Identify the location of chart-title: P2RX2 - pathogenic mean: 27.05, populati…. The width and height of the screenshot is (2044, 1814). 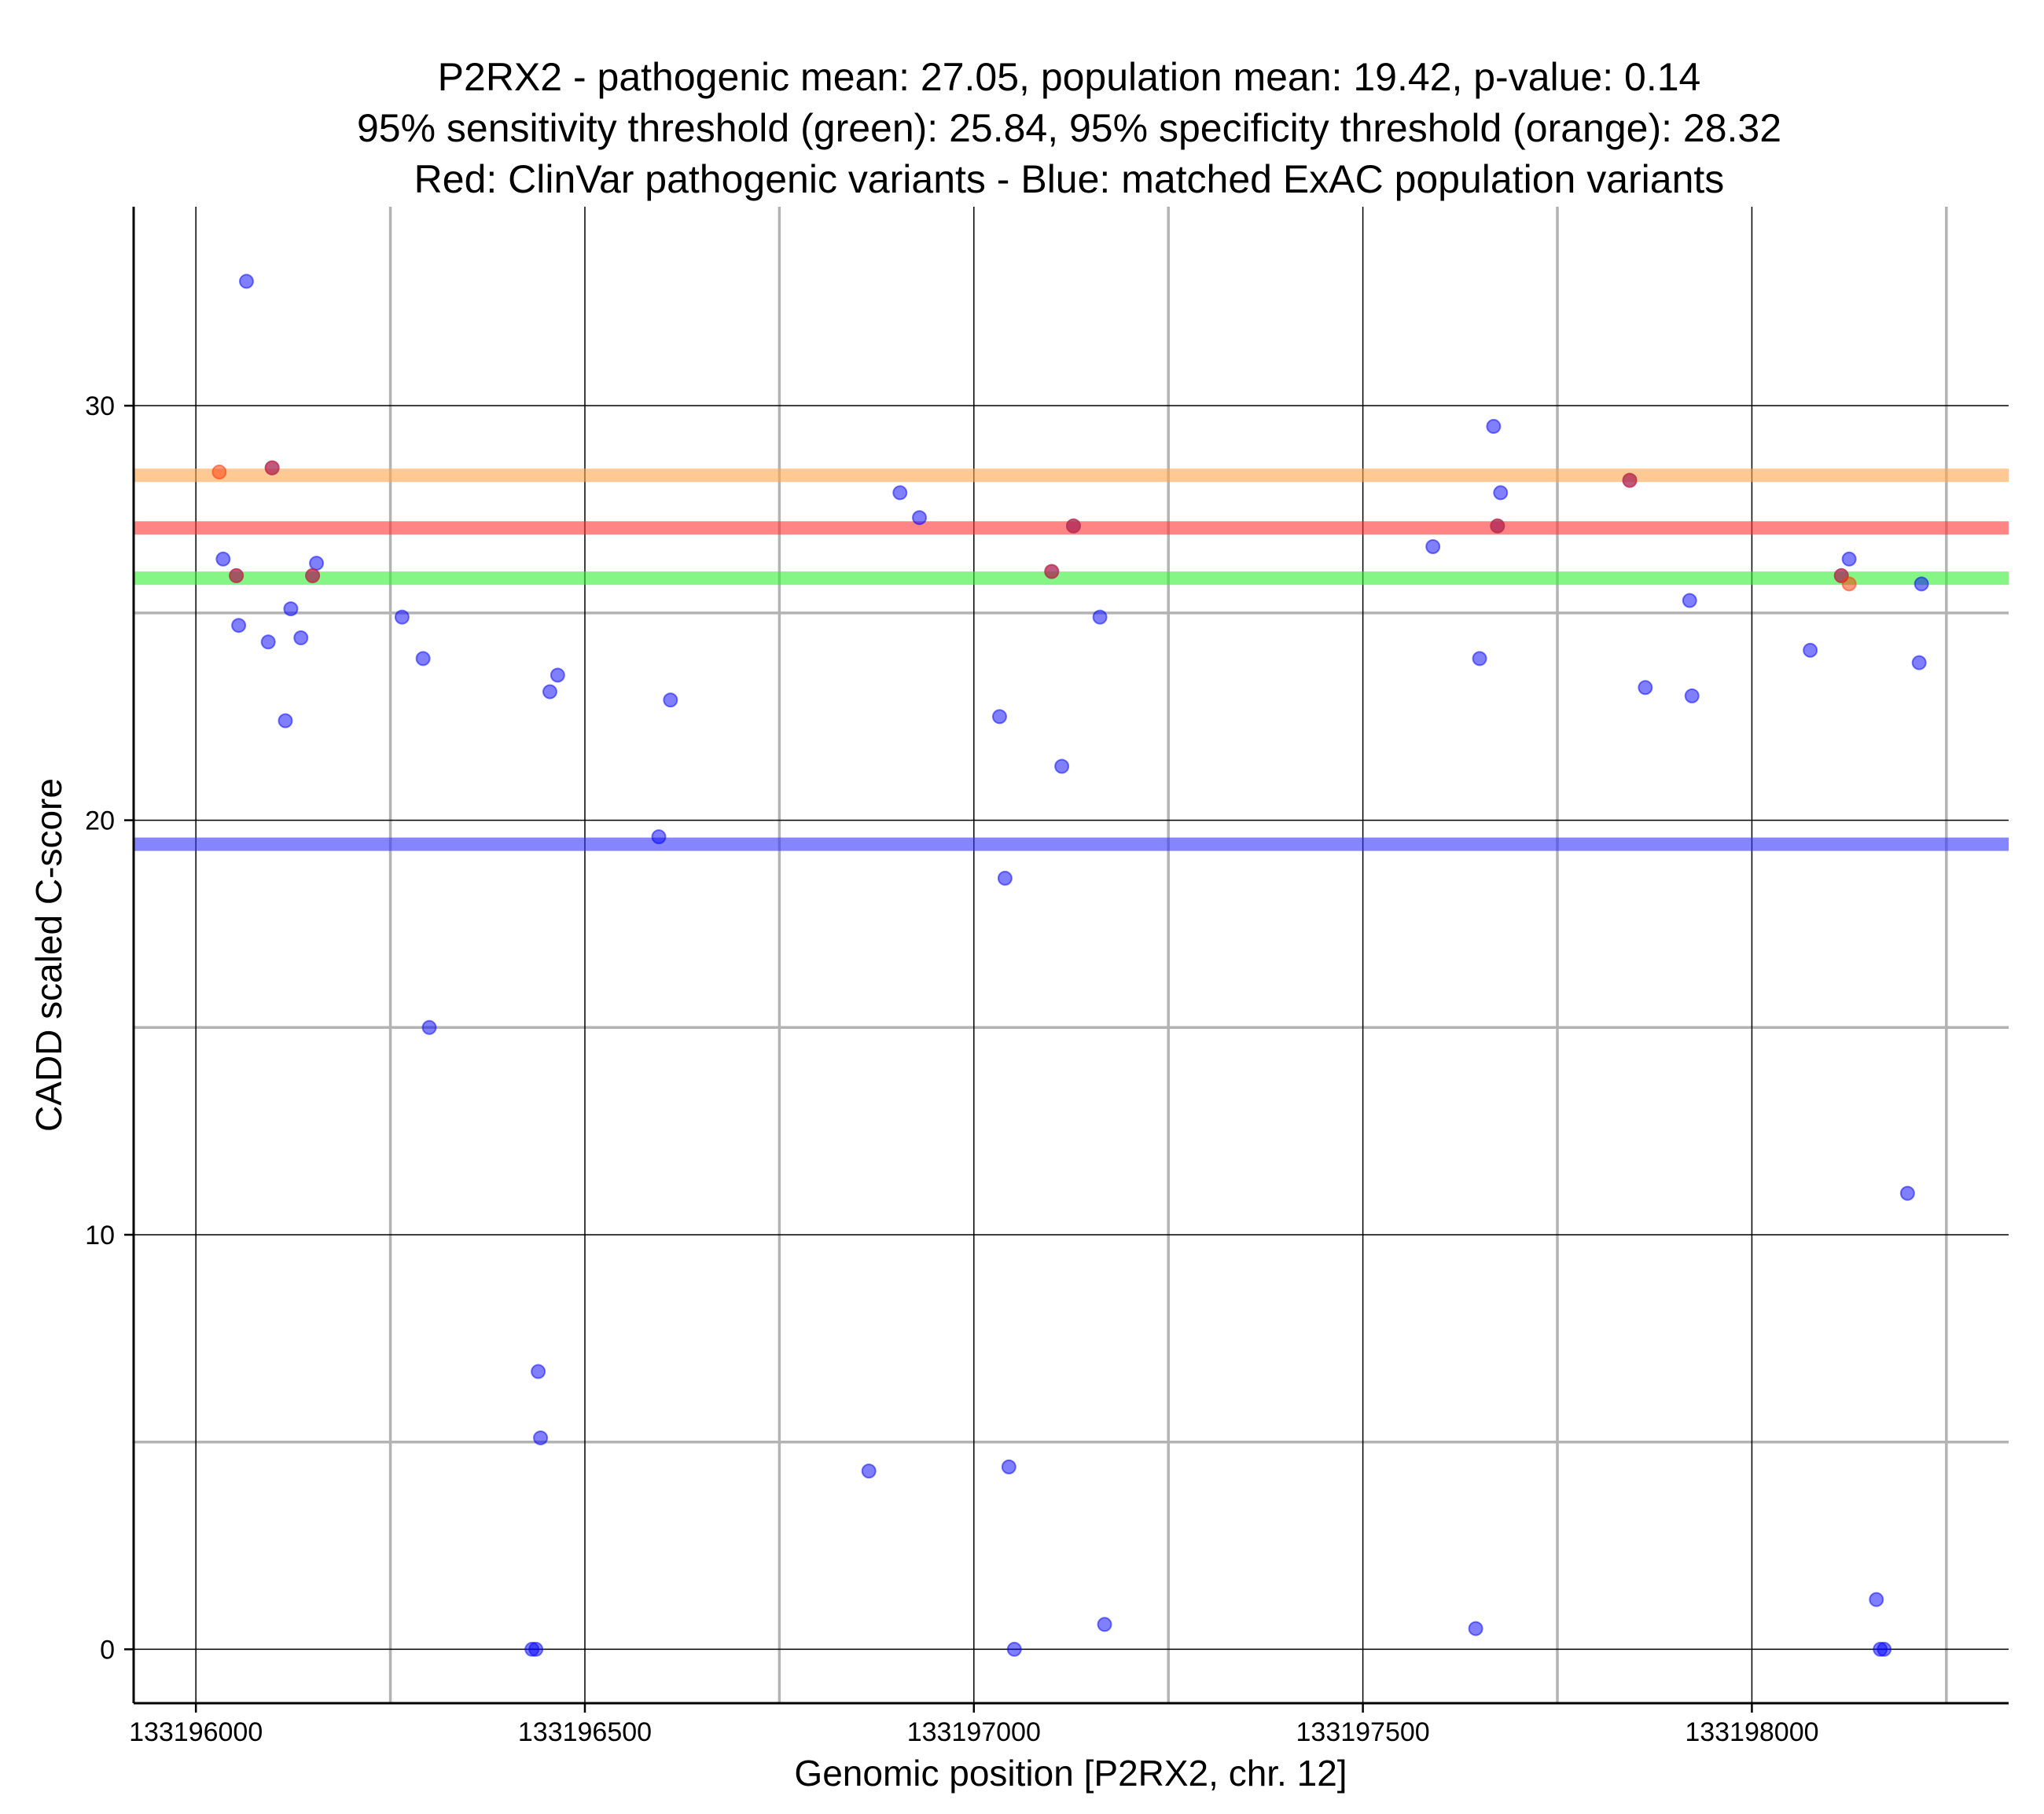
(1069, 128).